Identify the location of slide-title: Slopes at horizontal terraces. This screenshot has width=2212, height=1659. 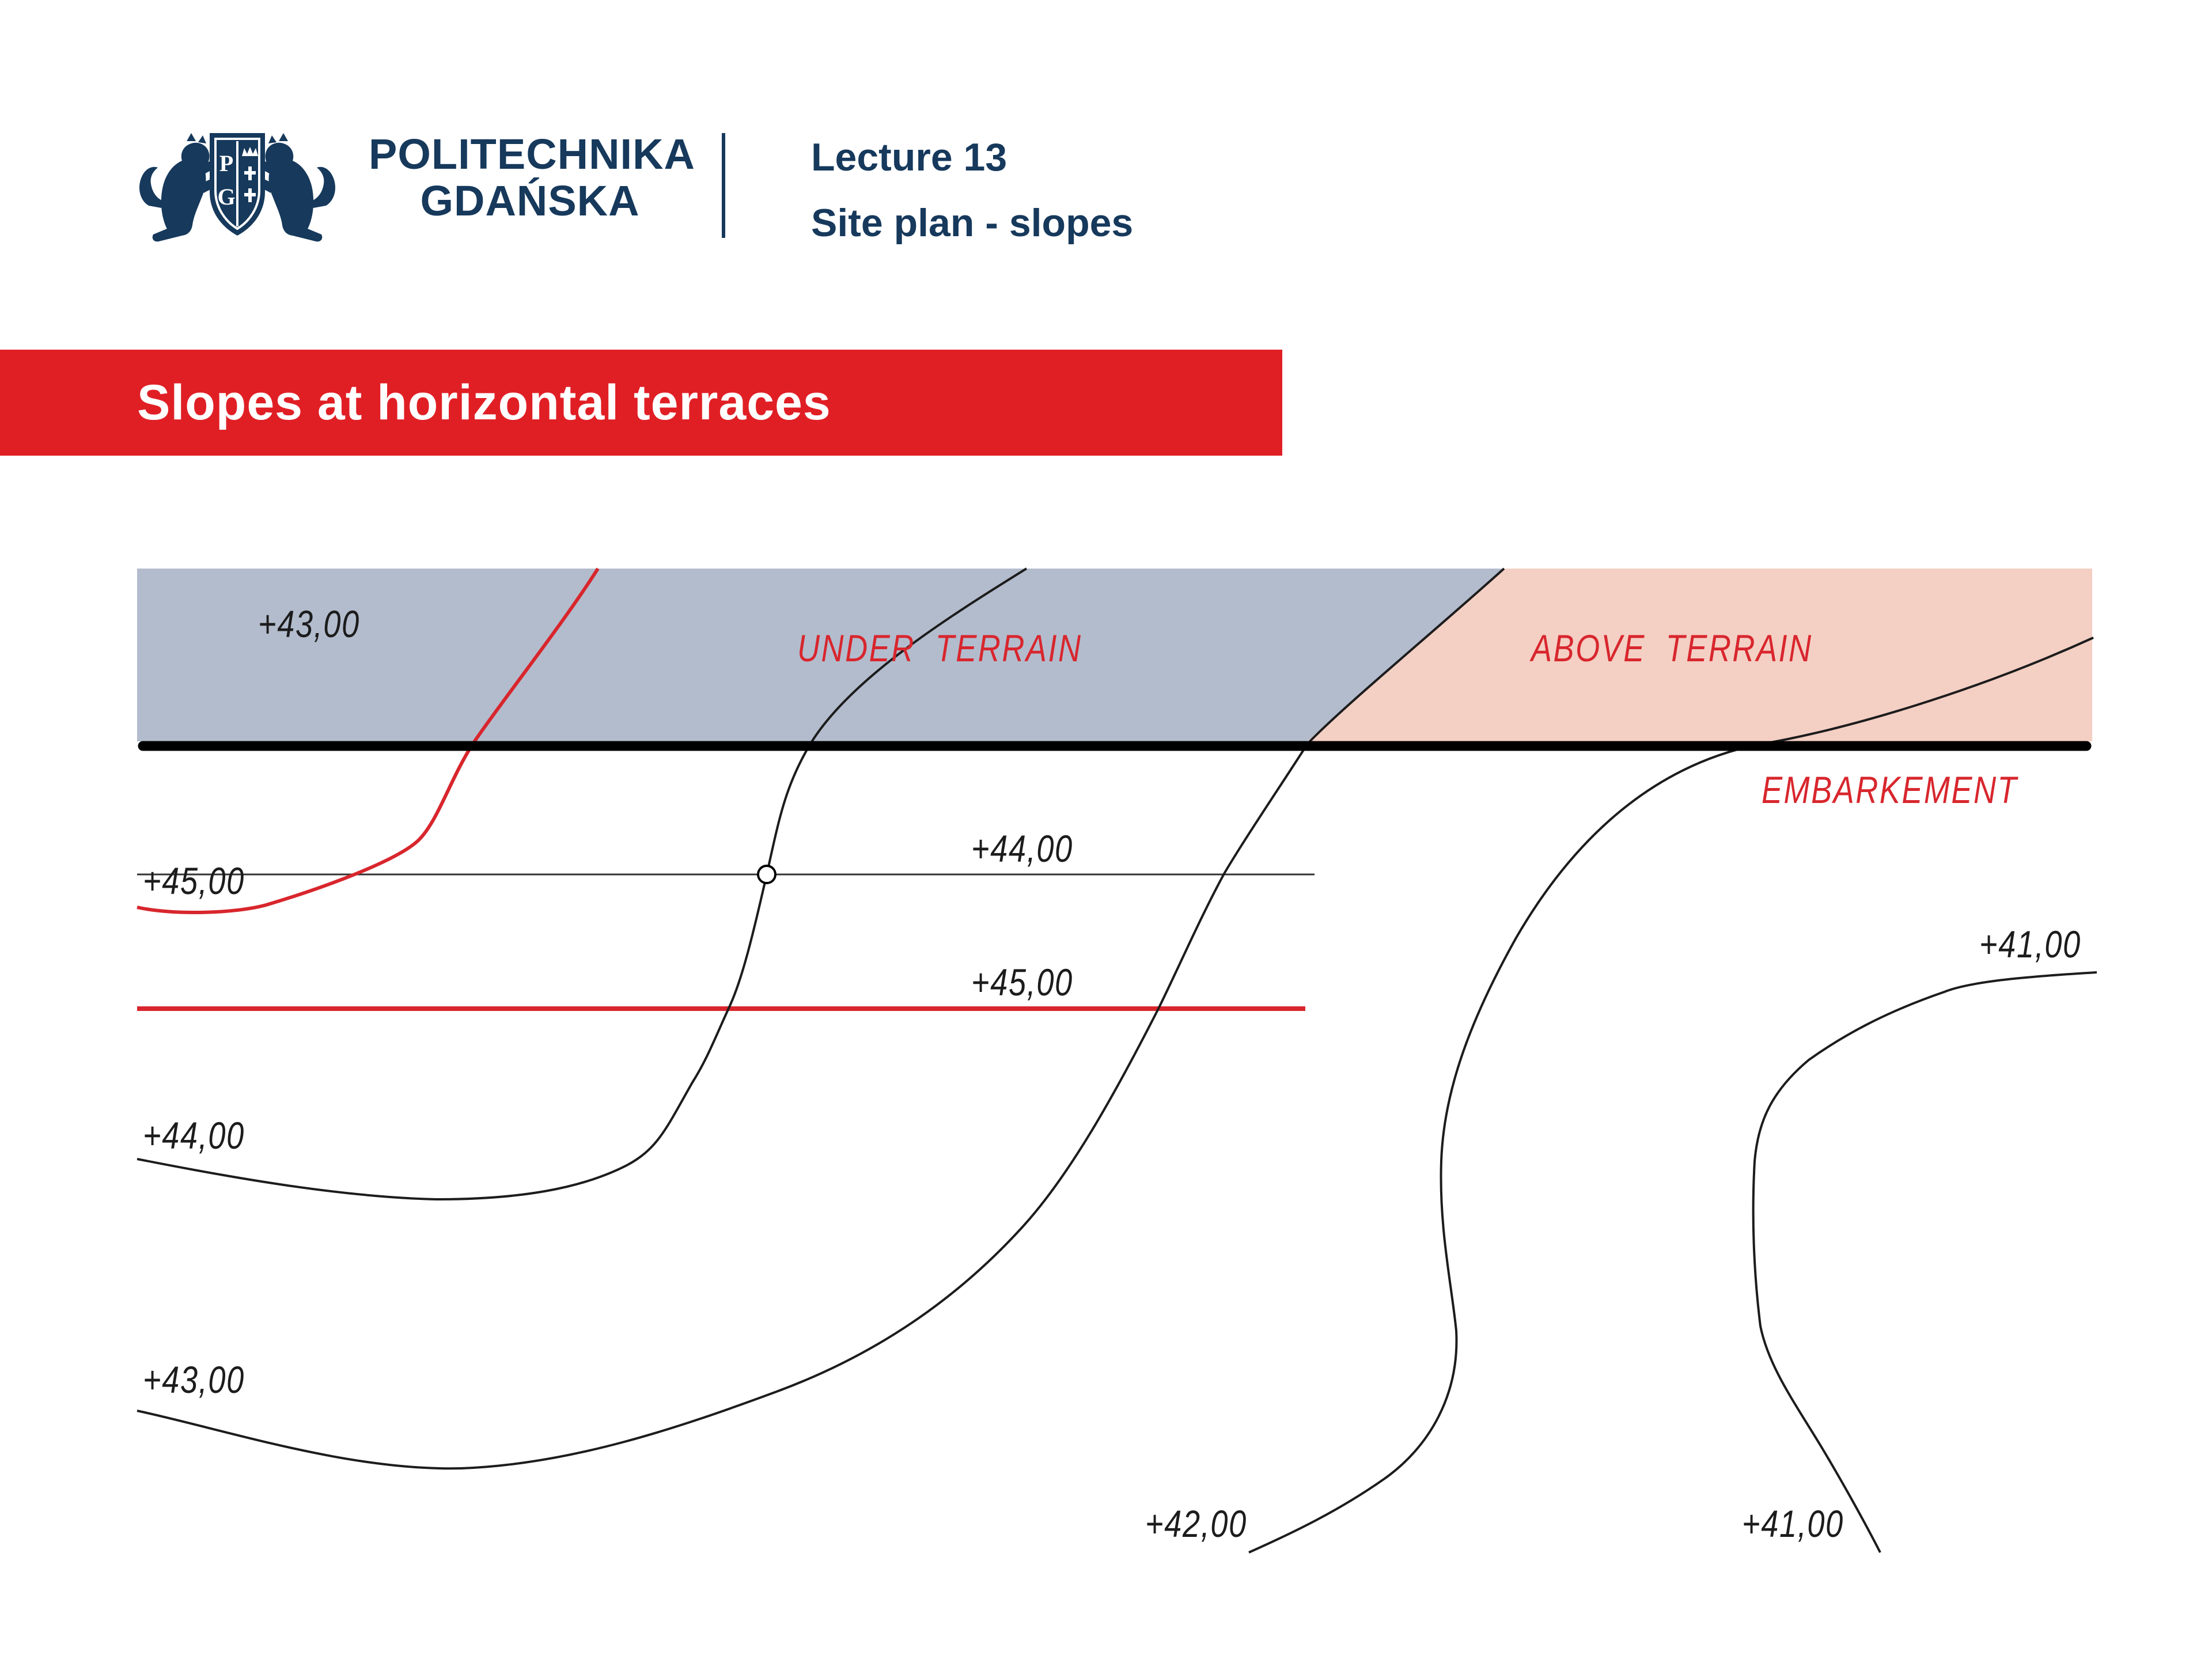
(484, 402).